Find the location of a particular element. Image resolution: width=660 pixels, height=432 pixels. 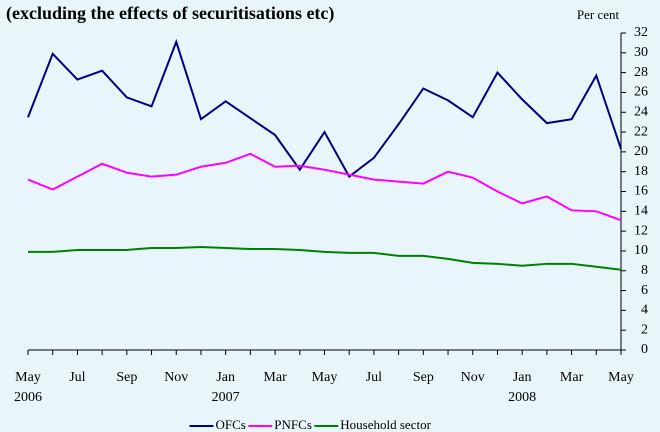

y-tick-label: 28 is located at coordinates (641, 72).